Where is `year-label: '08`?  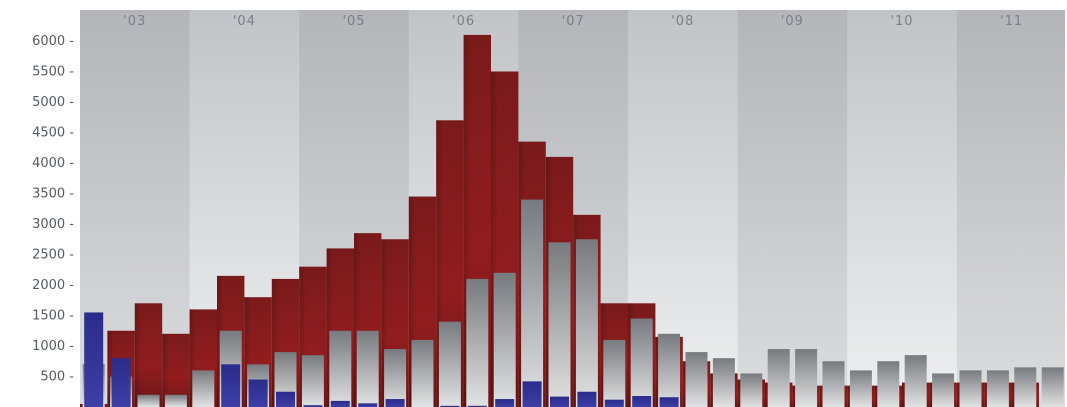
year-label: '08 is located at coordinates (682, 21).